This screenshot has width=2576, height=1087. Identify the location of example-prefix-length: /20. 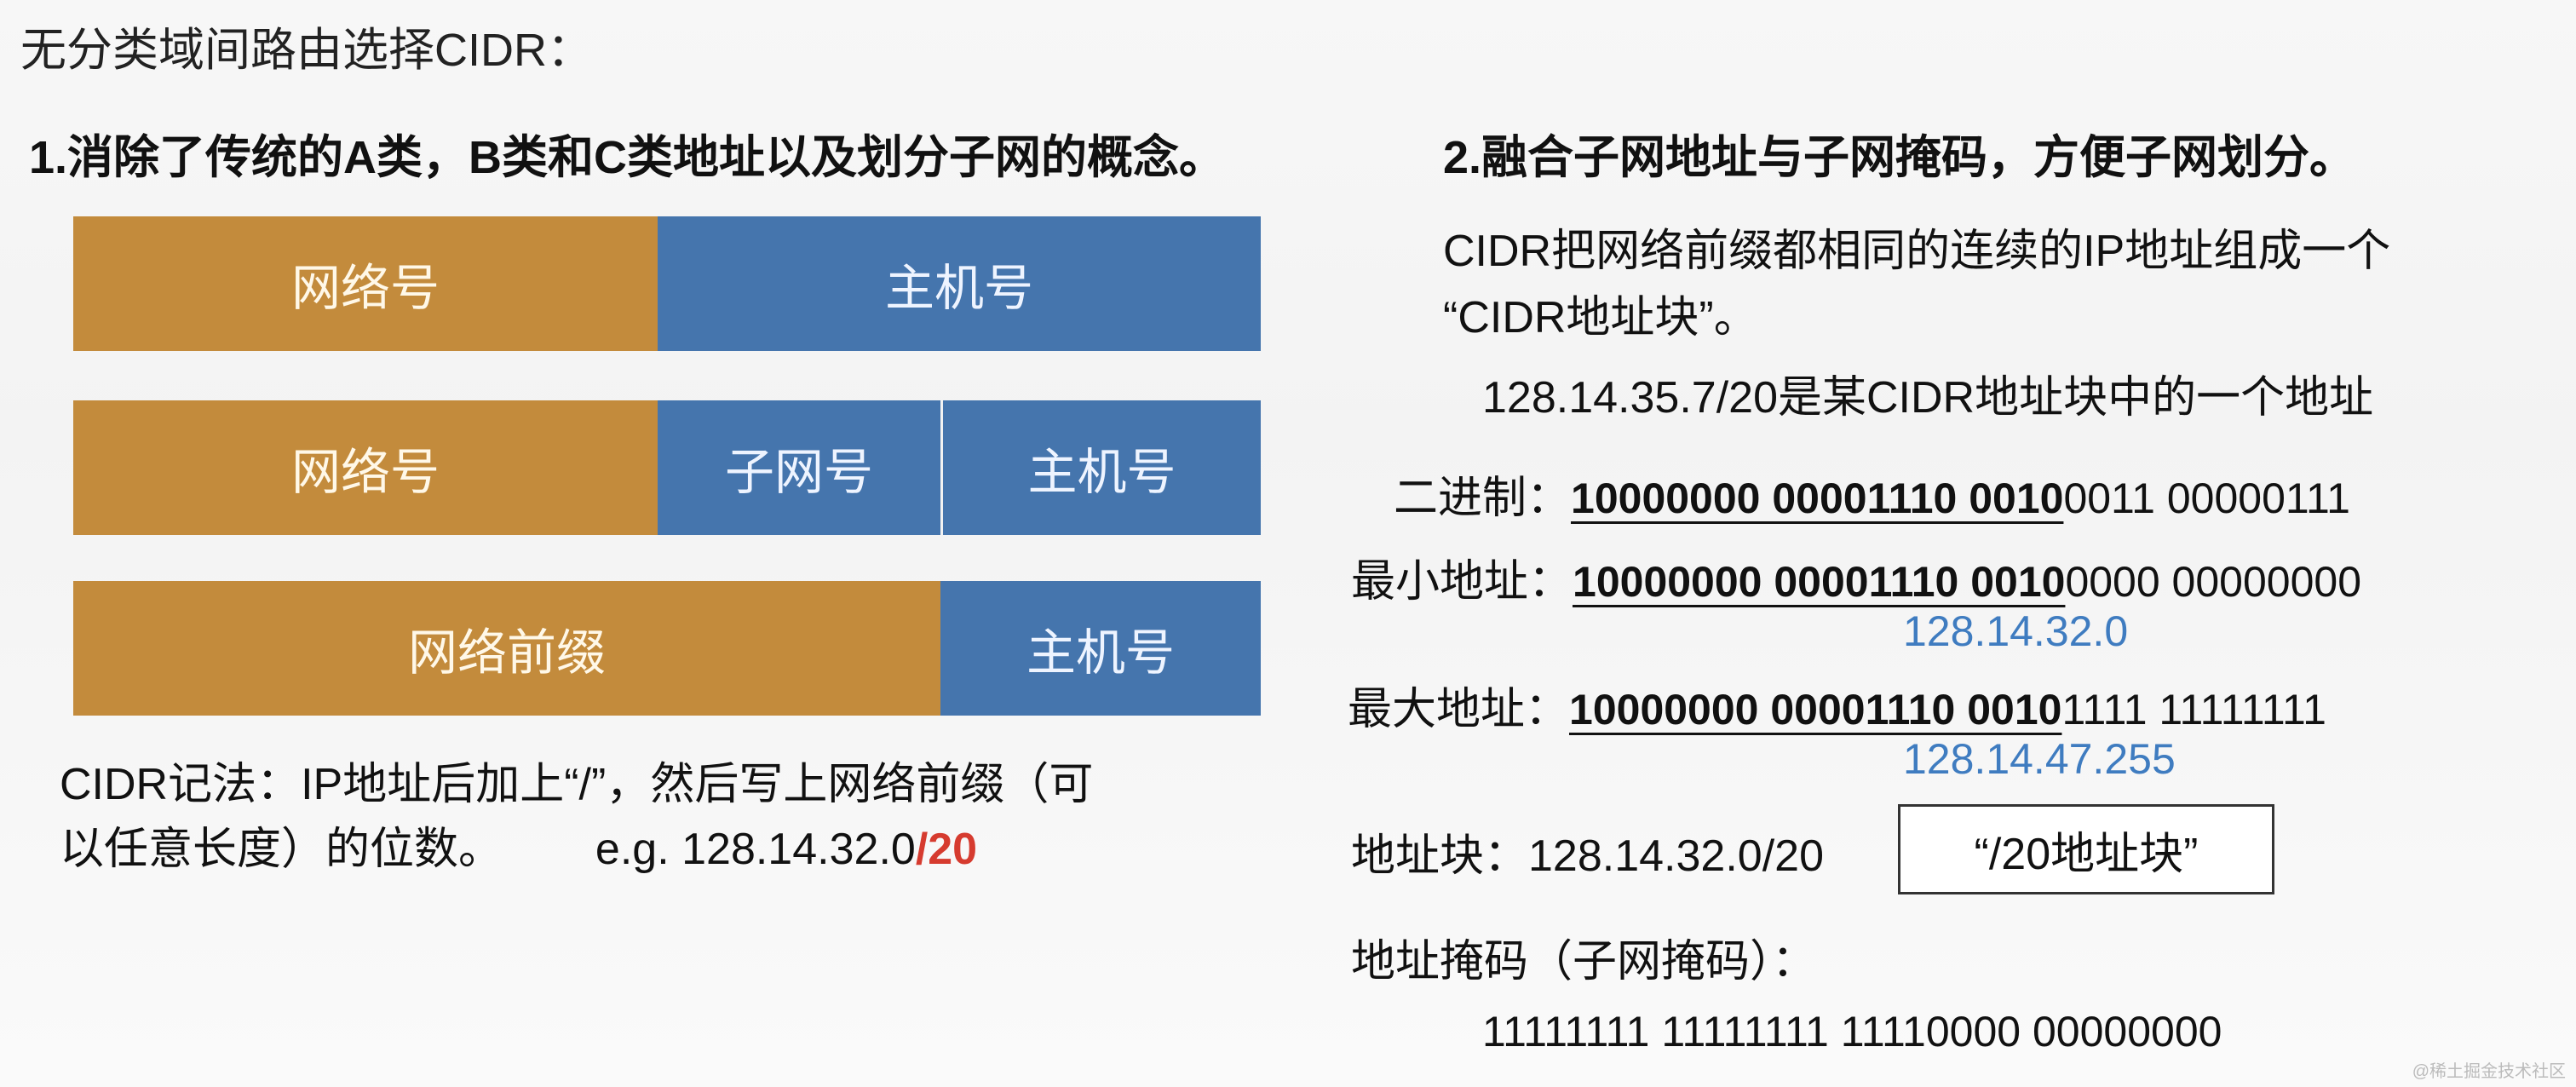
(947, 850).